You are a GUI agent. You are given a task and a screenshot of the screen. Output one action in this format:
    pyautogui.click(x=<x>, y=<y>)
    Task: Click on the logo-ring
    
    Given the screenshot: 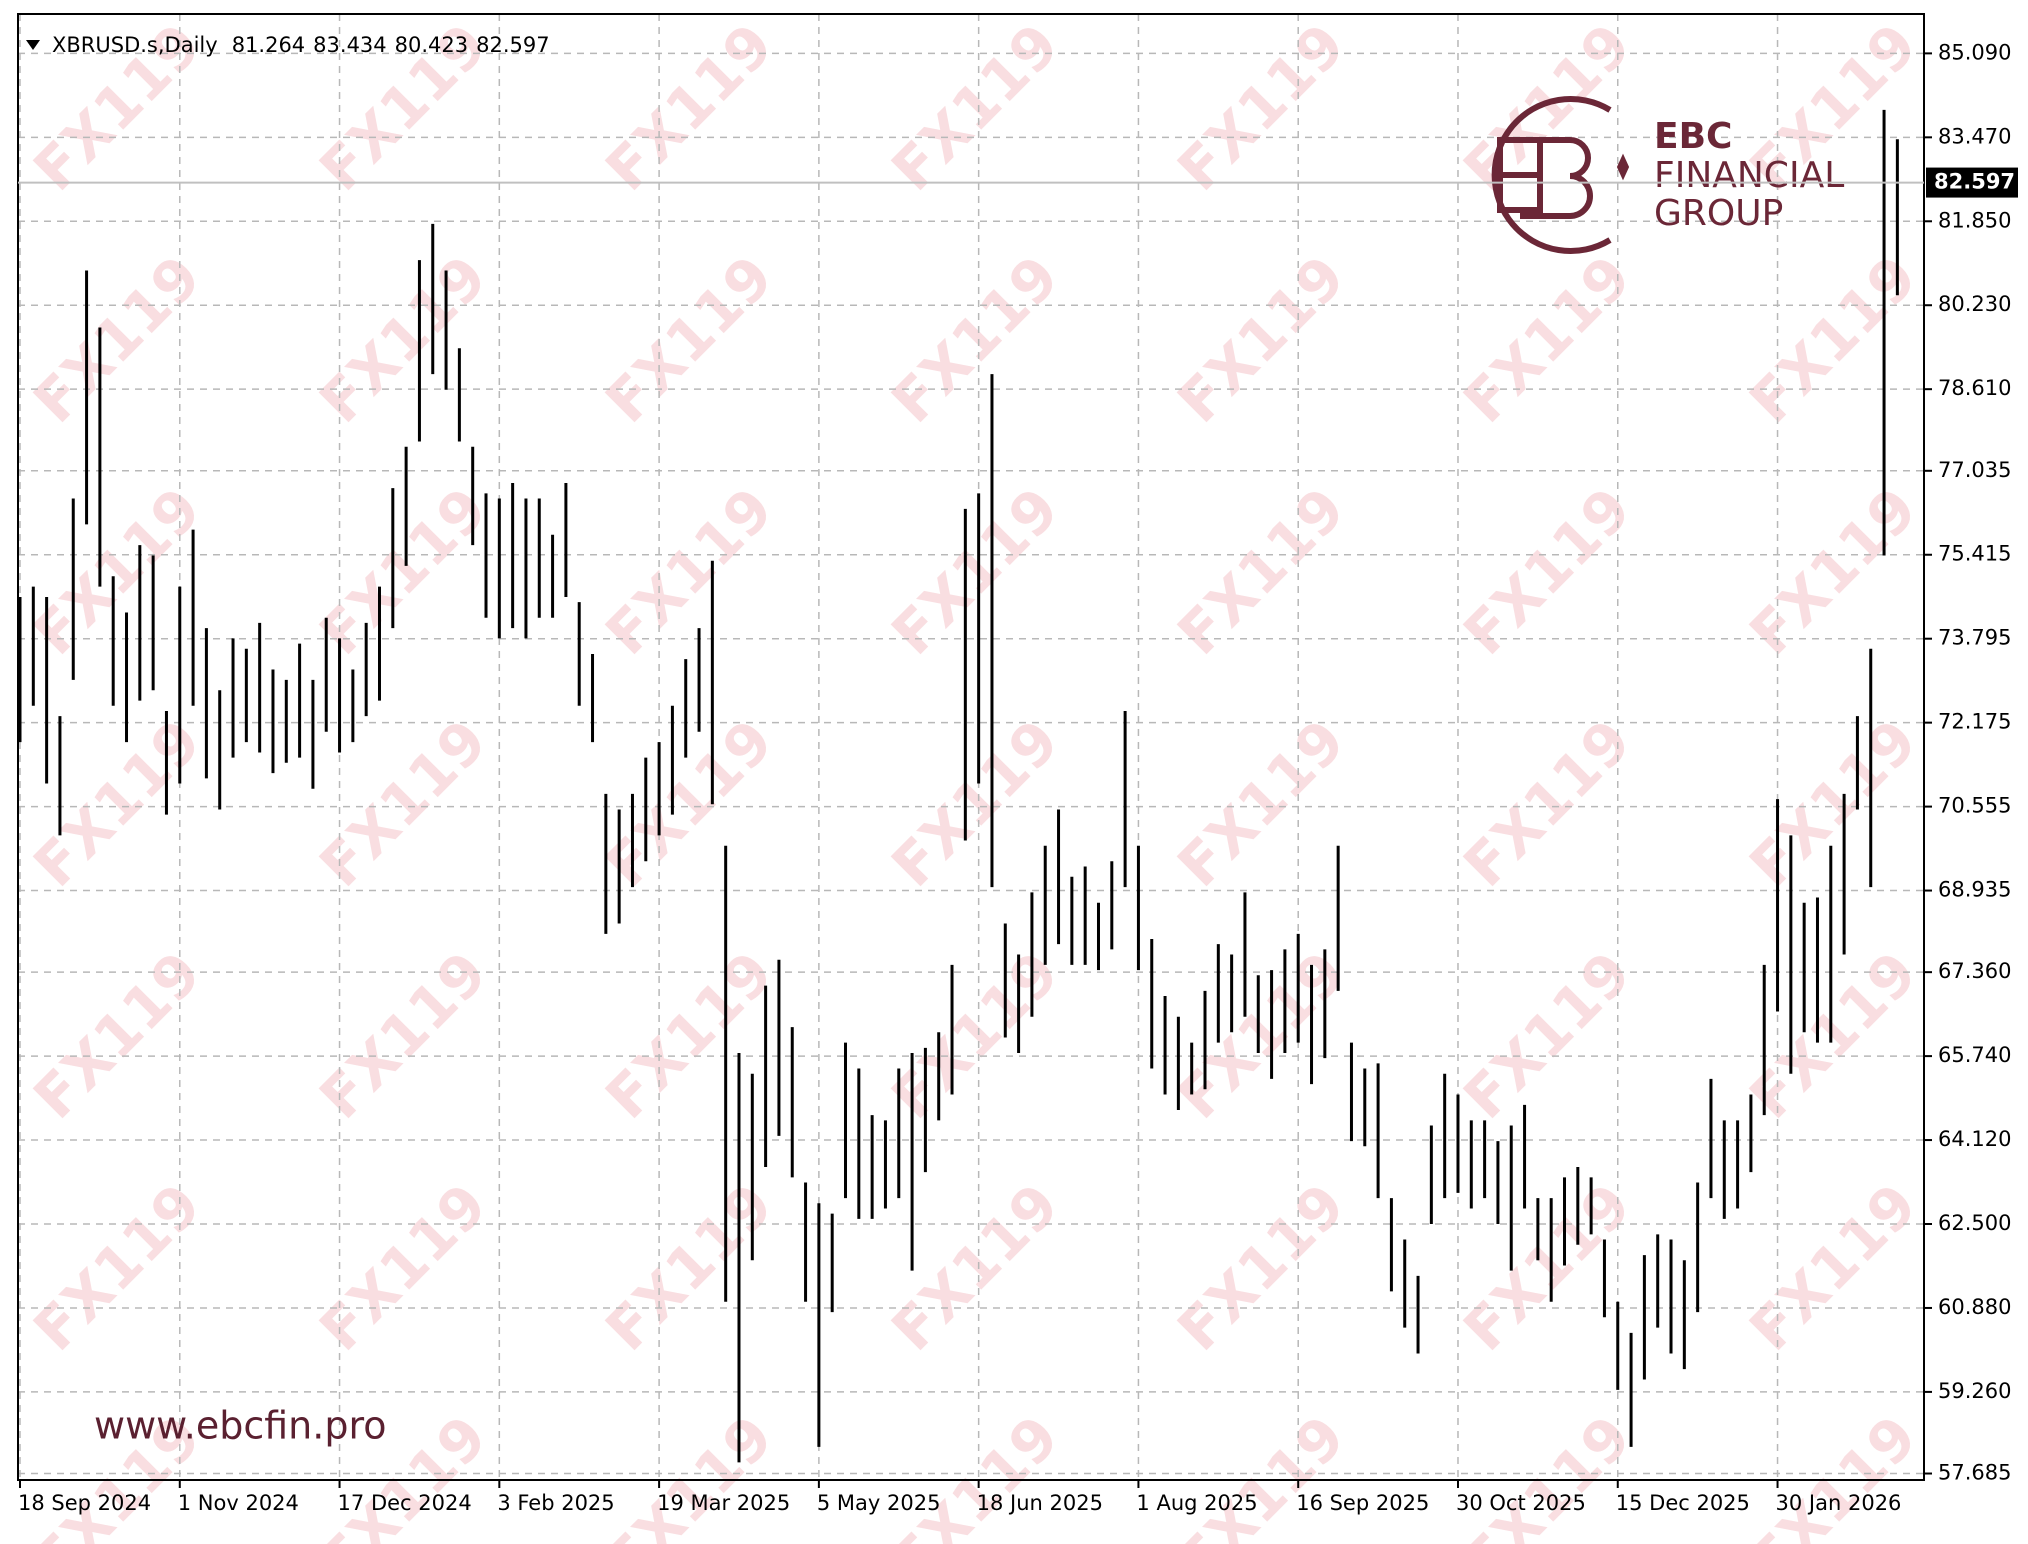 What is the action you would take?
    pyautogui.click(x=1551, y=175)
    